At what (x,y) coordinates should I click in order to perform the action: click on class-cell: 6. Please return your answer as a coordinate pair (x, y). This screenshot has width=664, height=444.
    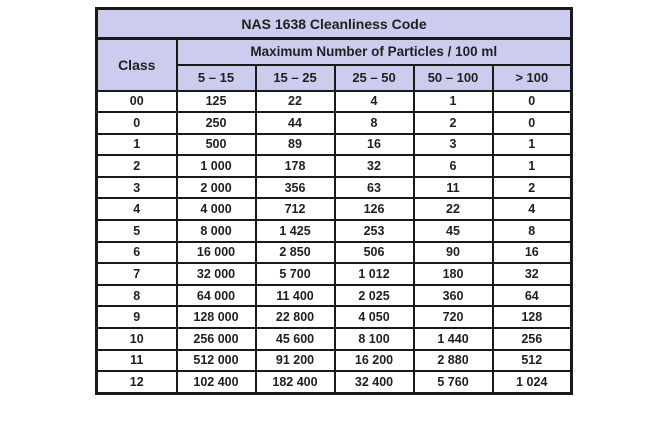
    Looking at the image, I should click on (136, 252).